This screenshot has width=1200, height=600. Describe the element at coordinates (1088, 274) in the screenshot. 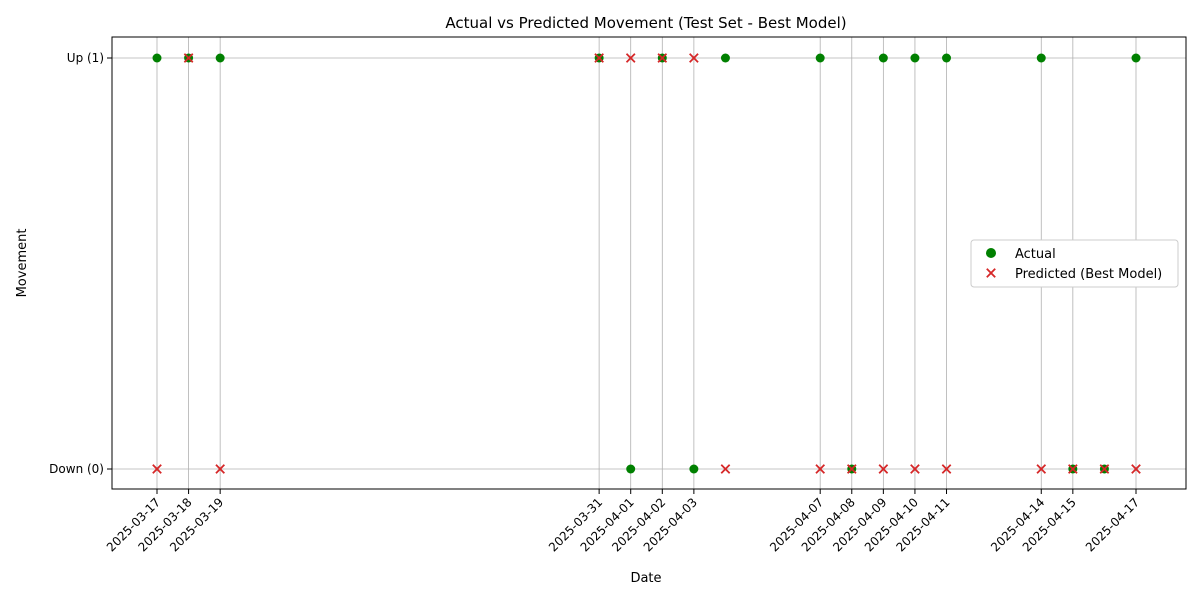

I see `legend-predicted-label: Predicted (Best Model)` at that location.